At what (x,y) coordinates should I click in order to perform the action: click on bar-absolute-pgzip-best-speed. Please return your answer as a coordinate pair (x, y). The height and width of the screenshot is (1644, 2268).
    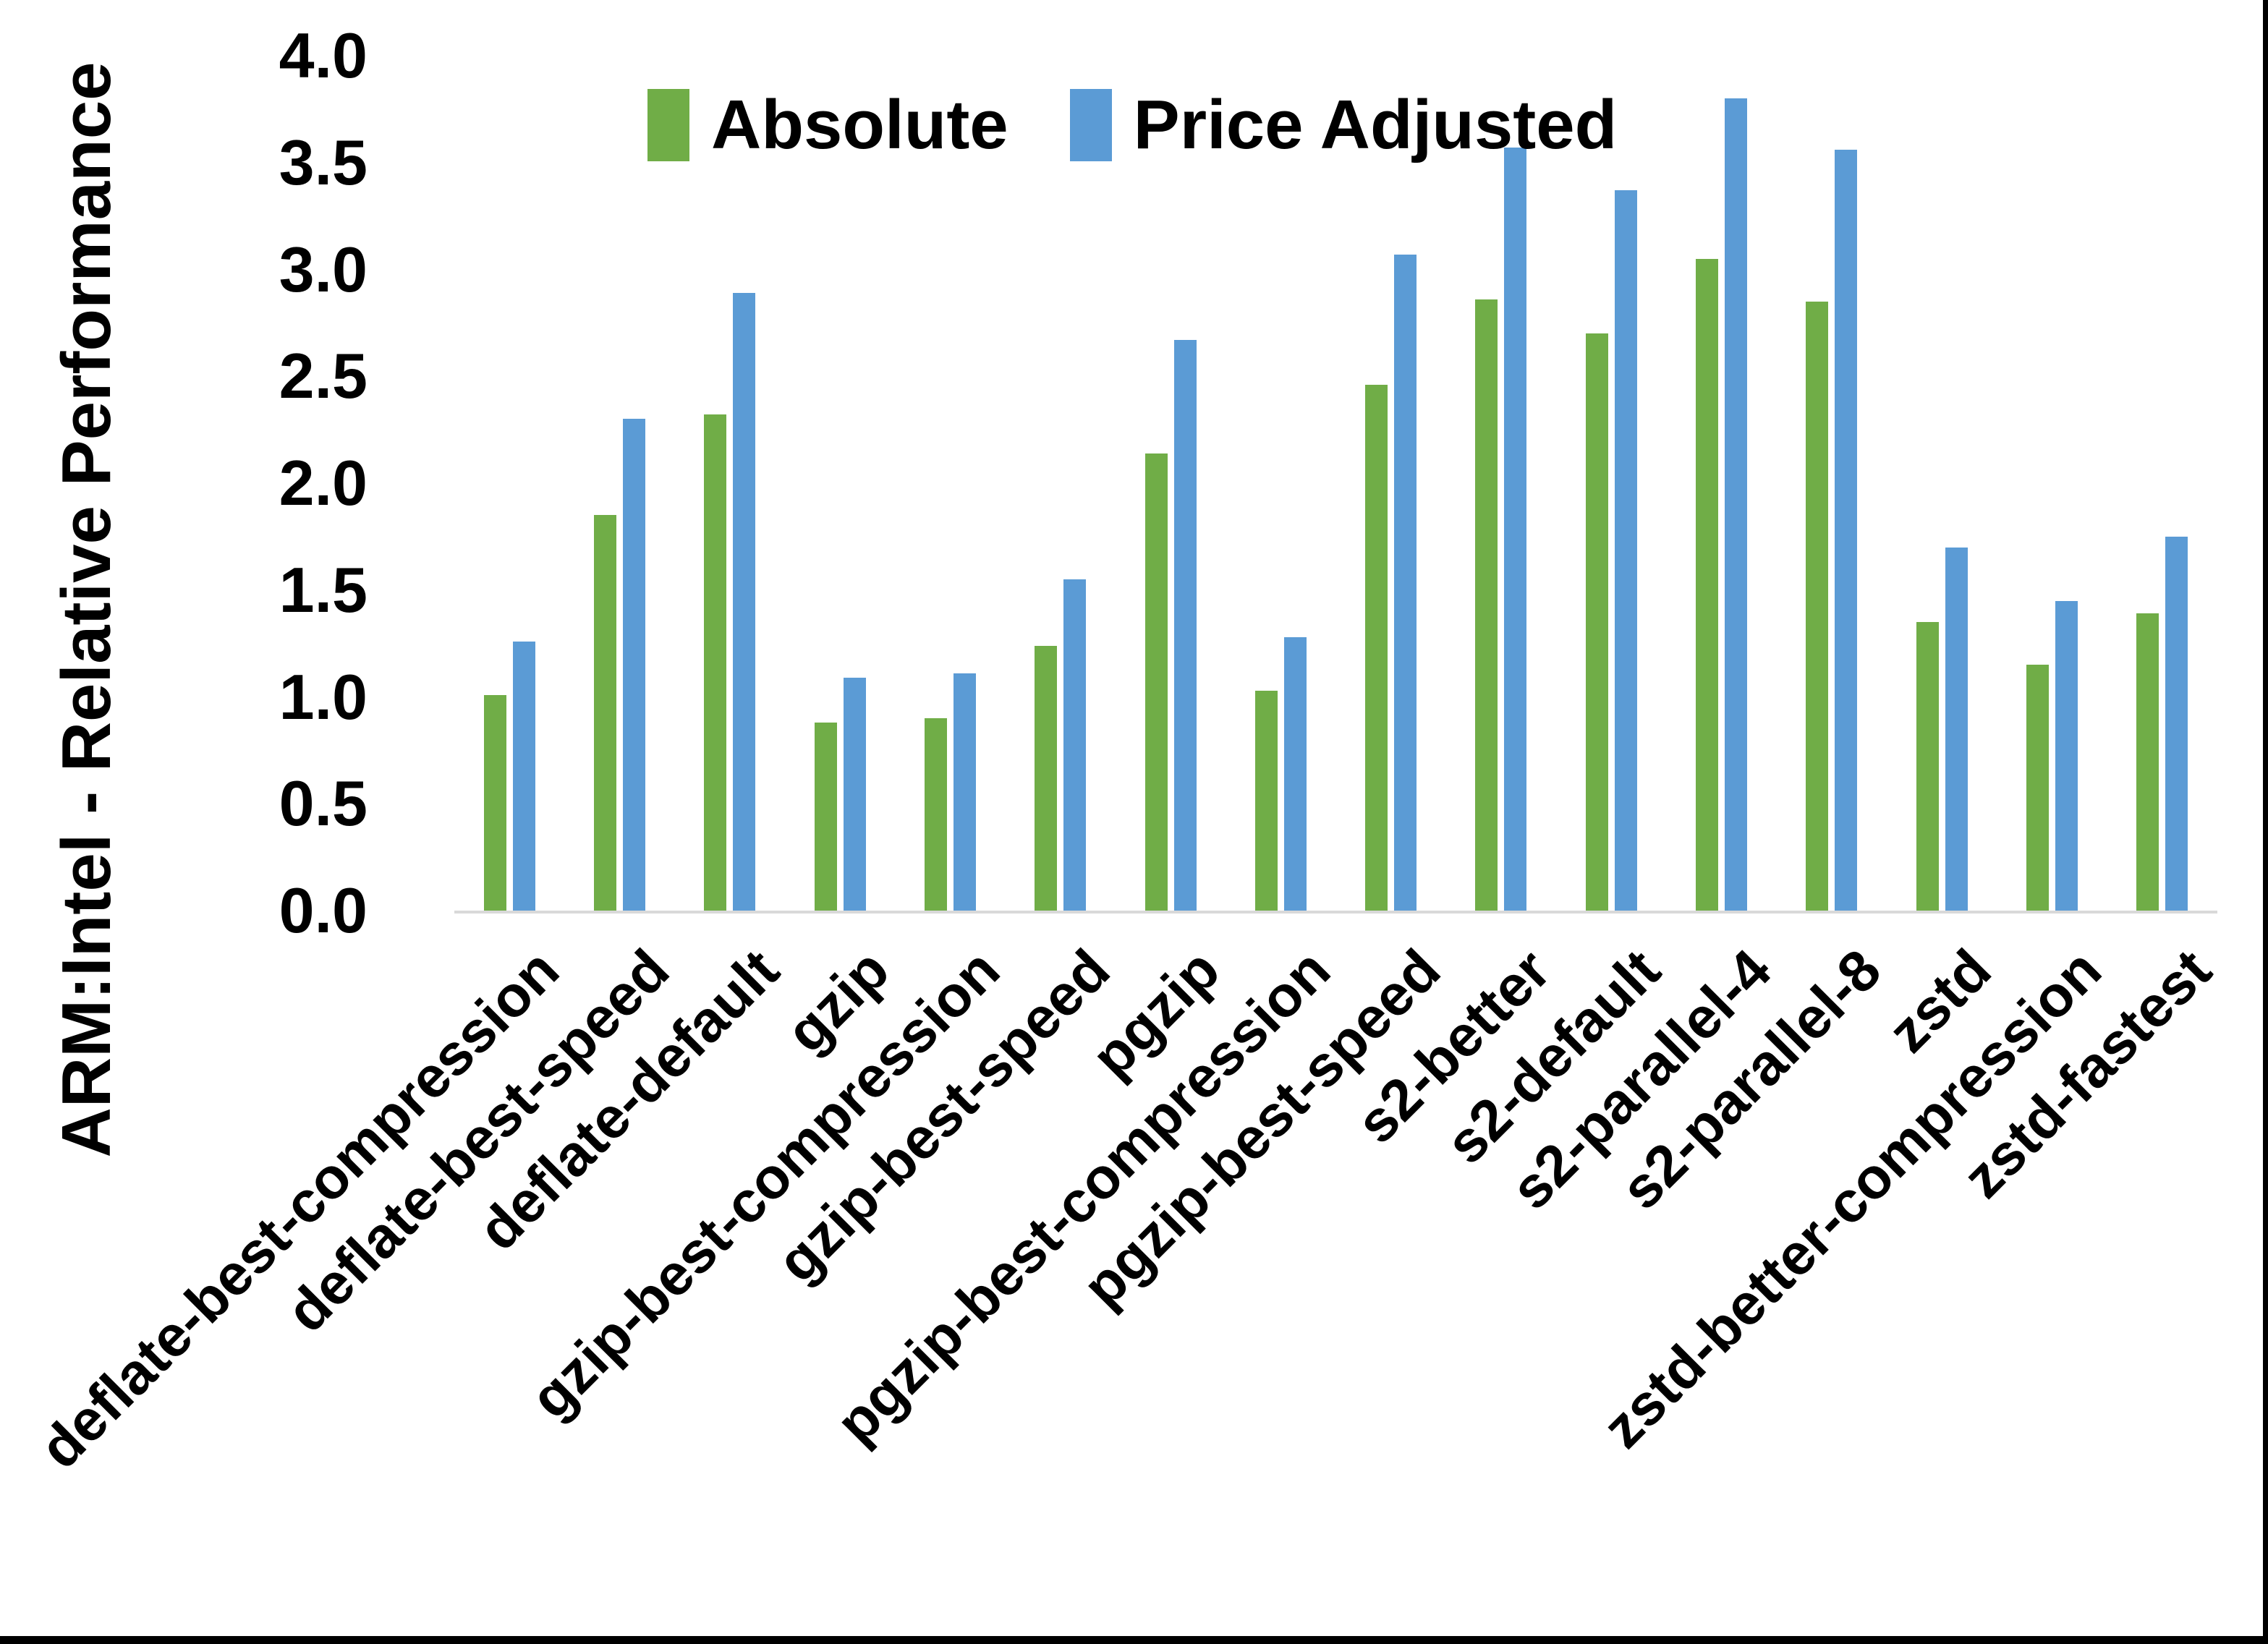
    Looking at the image, I should click on (1376, 648).